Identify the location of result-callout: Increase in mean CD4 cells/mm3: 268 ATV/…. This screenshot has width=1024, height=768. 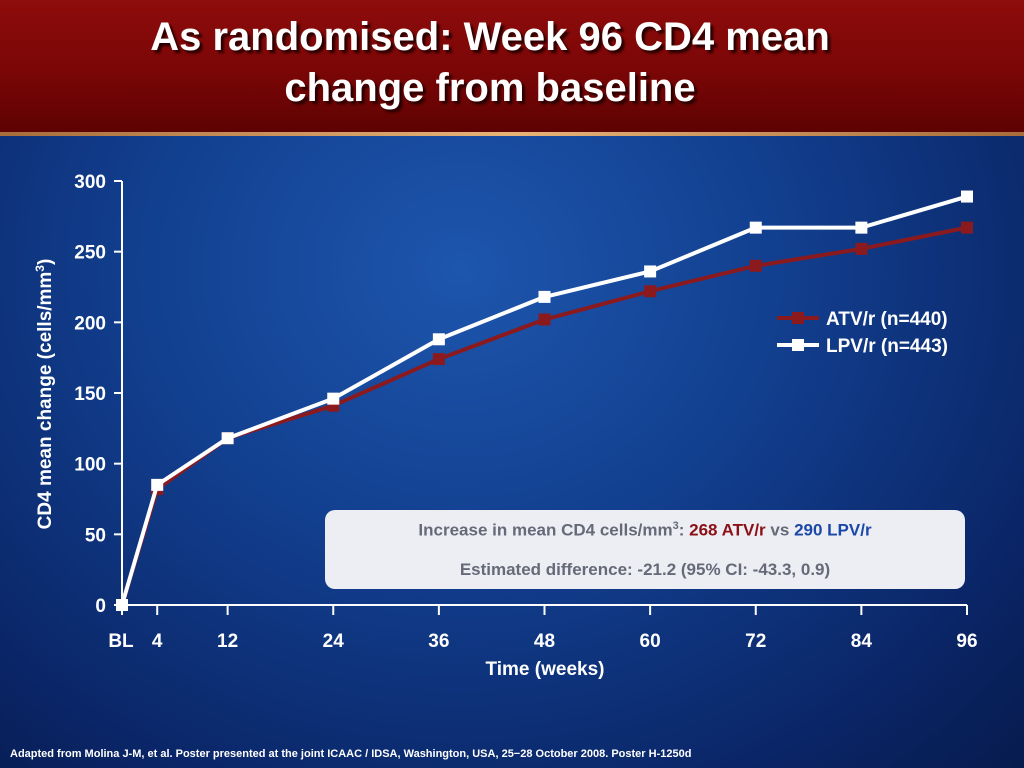
(645, 549).